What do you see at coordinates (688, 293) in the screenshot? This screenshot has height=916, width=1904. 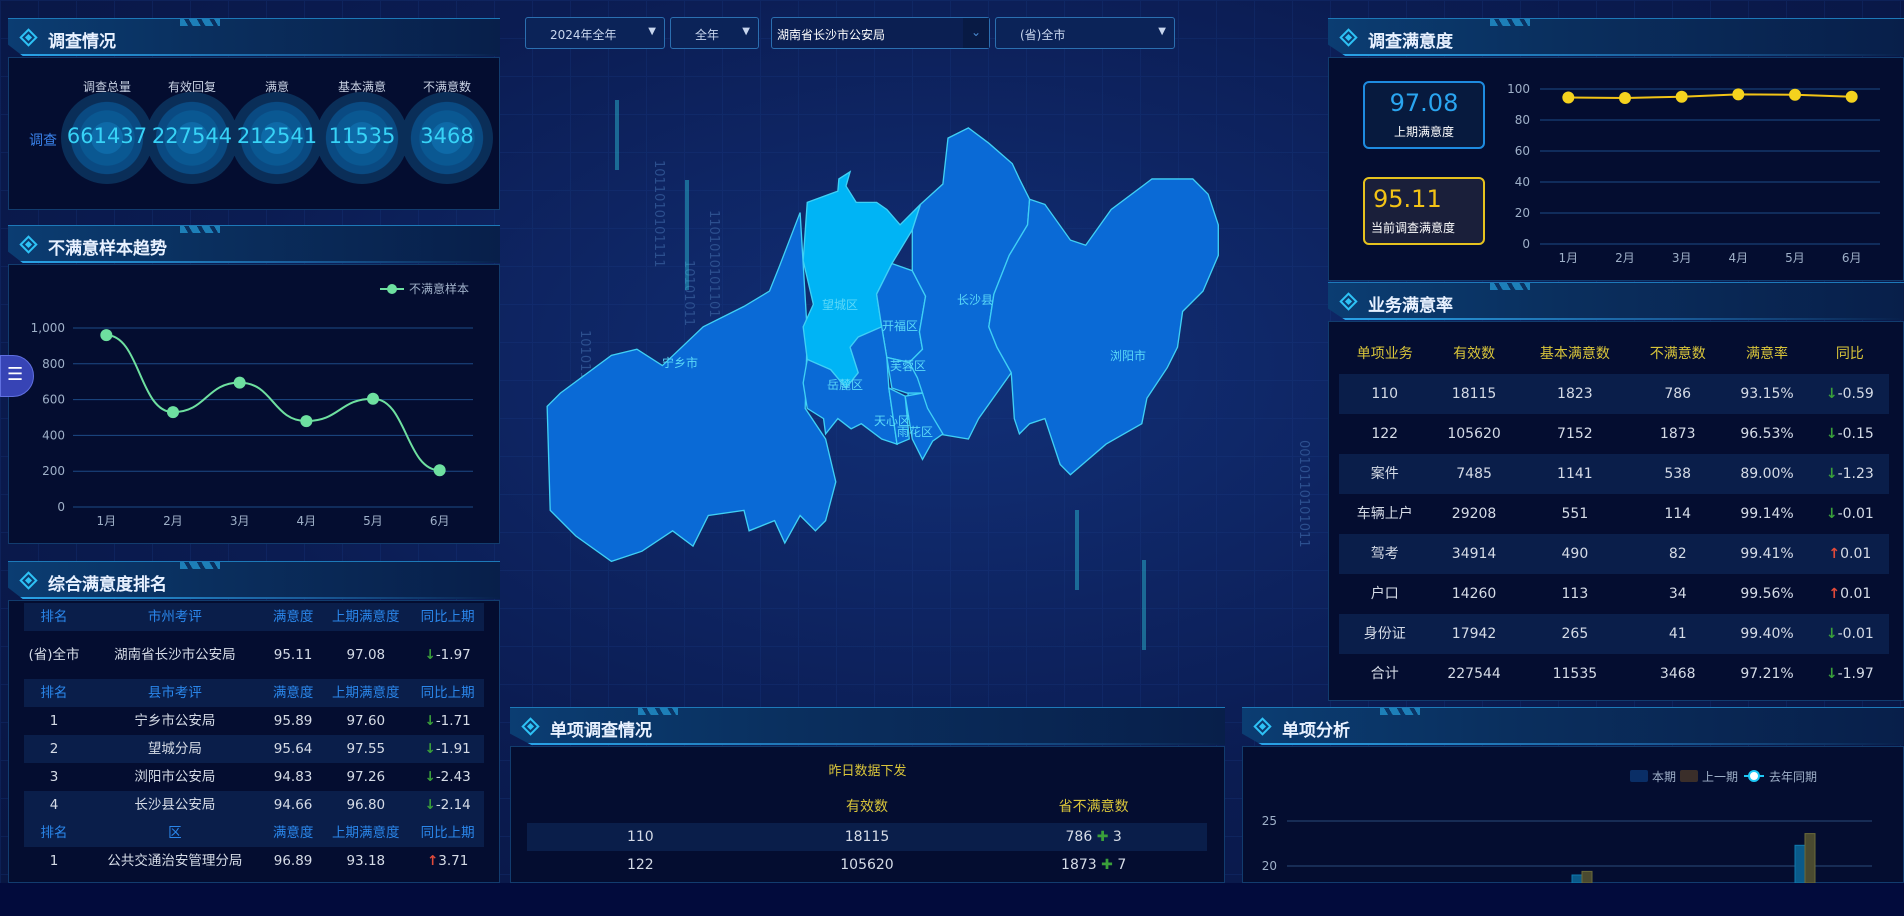 I see `binary-text: 10101011` at bounding box center [688, 293].